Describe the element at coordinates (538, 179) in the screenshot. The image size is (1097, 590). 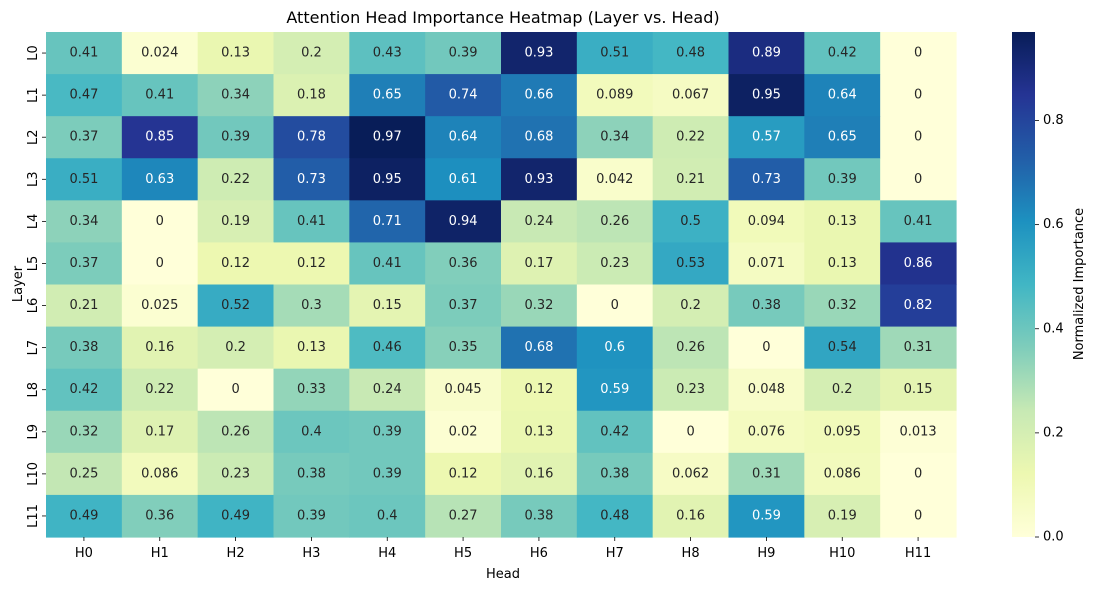
I see `heatmap-cell-label: 0.93` at that location.